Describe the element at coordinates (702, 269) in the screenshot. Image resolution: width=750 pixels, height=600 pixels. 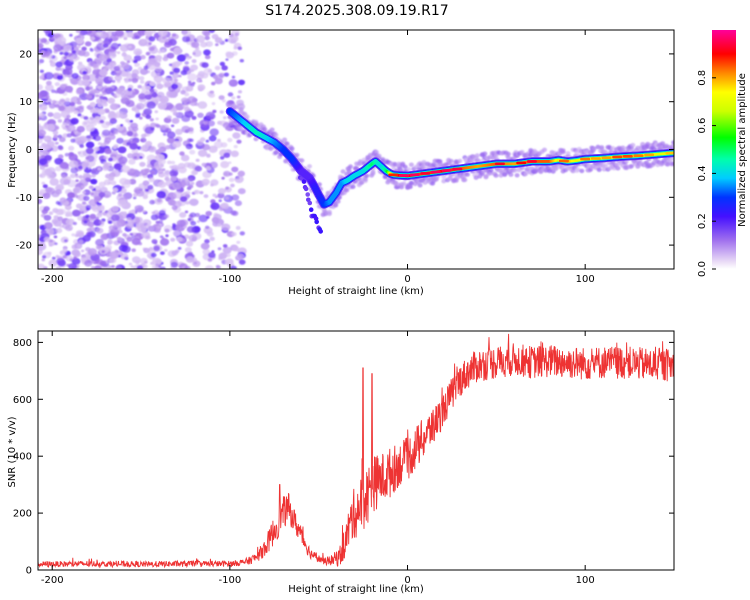
I see `colorbar-tick-label: 0.0` at that location.